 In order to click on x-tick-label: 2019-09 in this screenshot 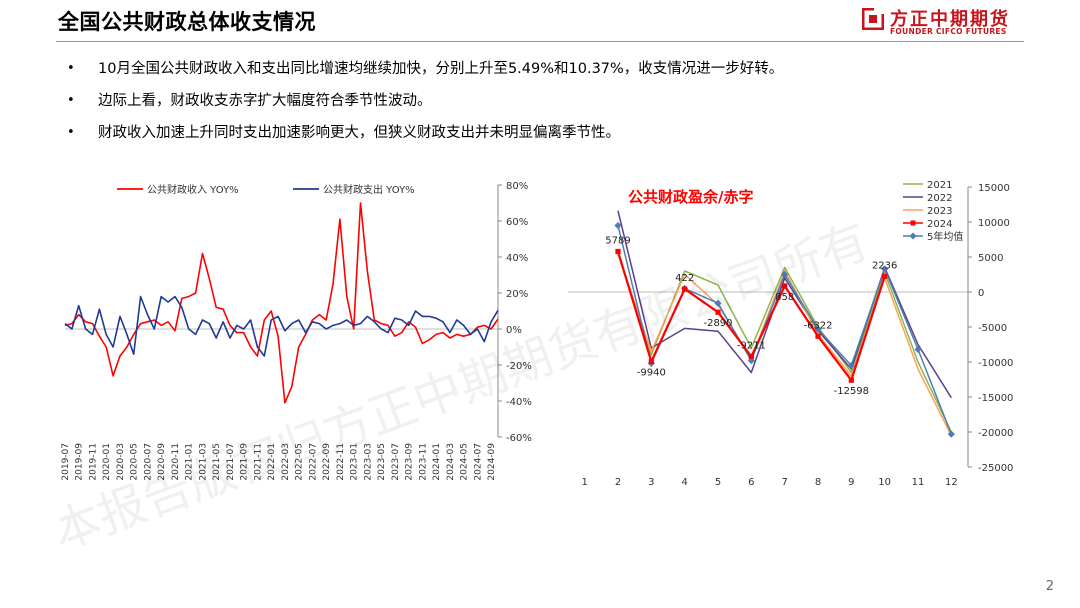, I will do `click(80, 462)`.